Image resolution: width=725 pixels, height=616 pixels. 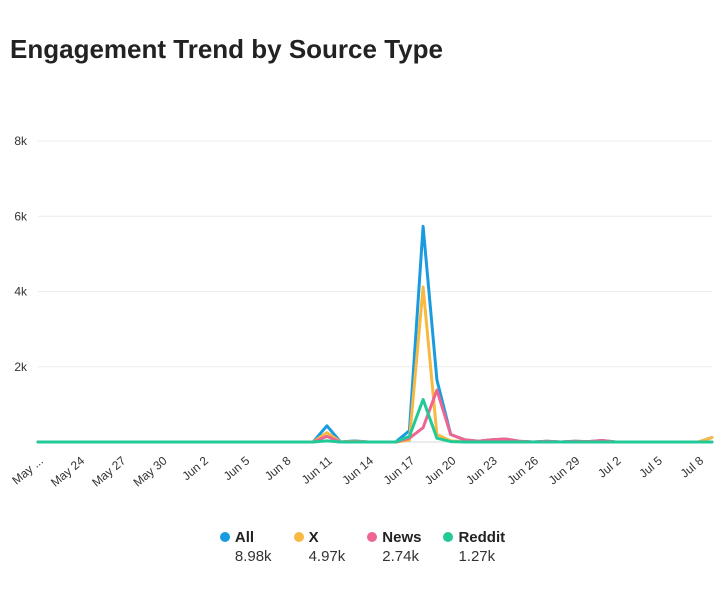 I want to click on x-tick-label: Jun 26, so click(x=523, y=470).